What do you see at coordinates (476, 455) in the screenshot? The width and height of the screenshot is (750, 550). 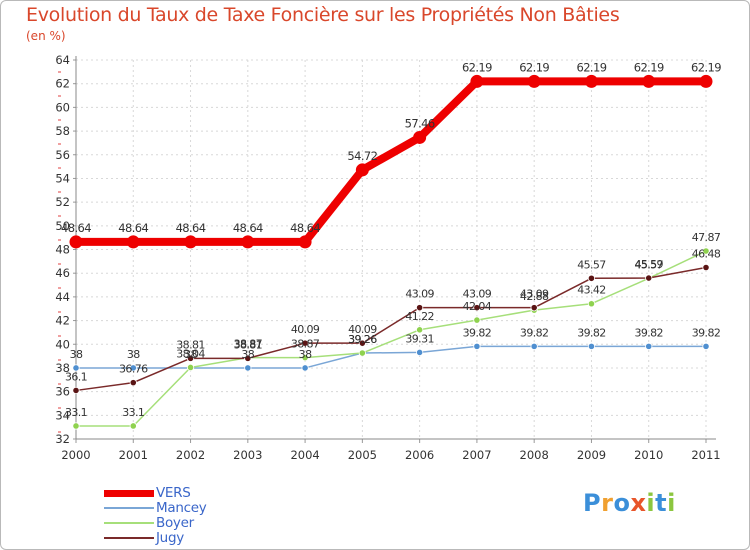 I see `x-tick-label: 2007` at bounding box center [476, 455].